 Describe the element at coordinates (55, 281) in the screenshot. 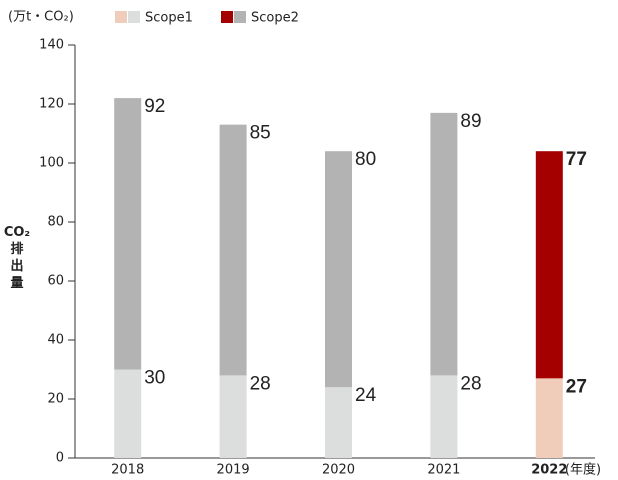

I see `y-tick-label: 60` at that location.